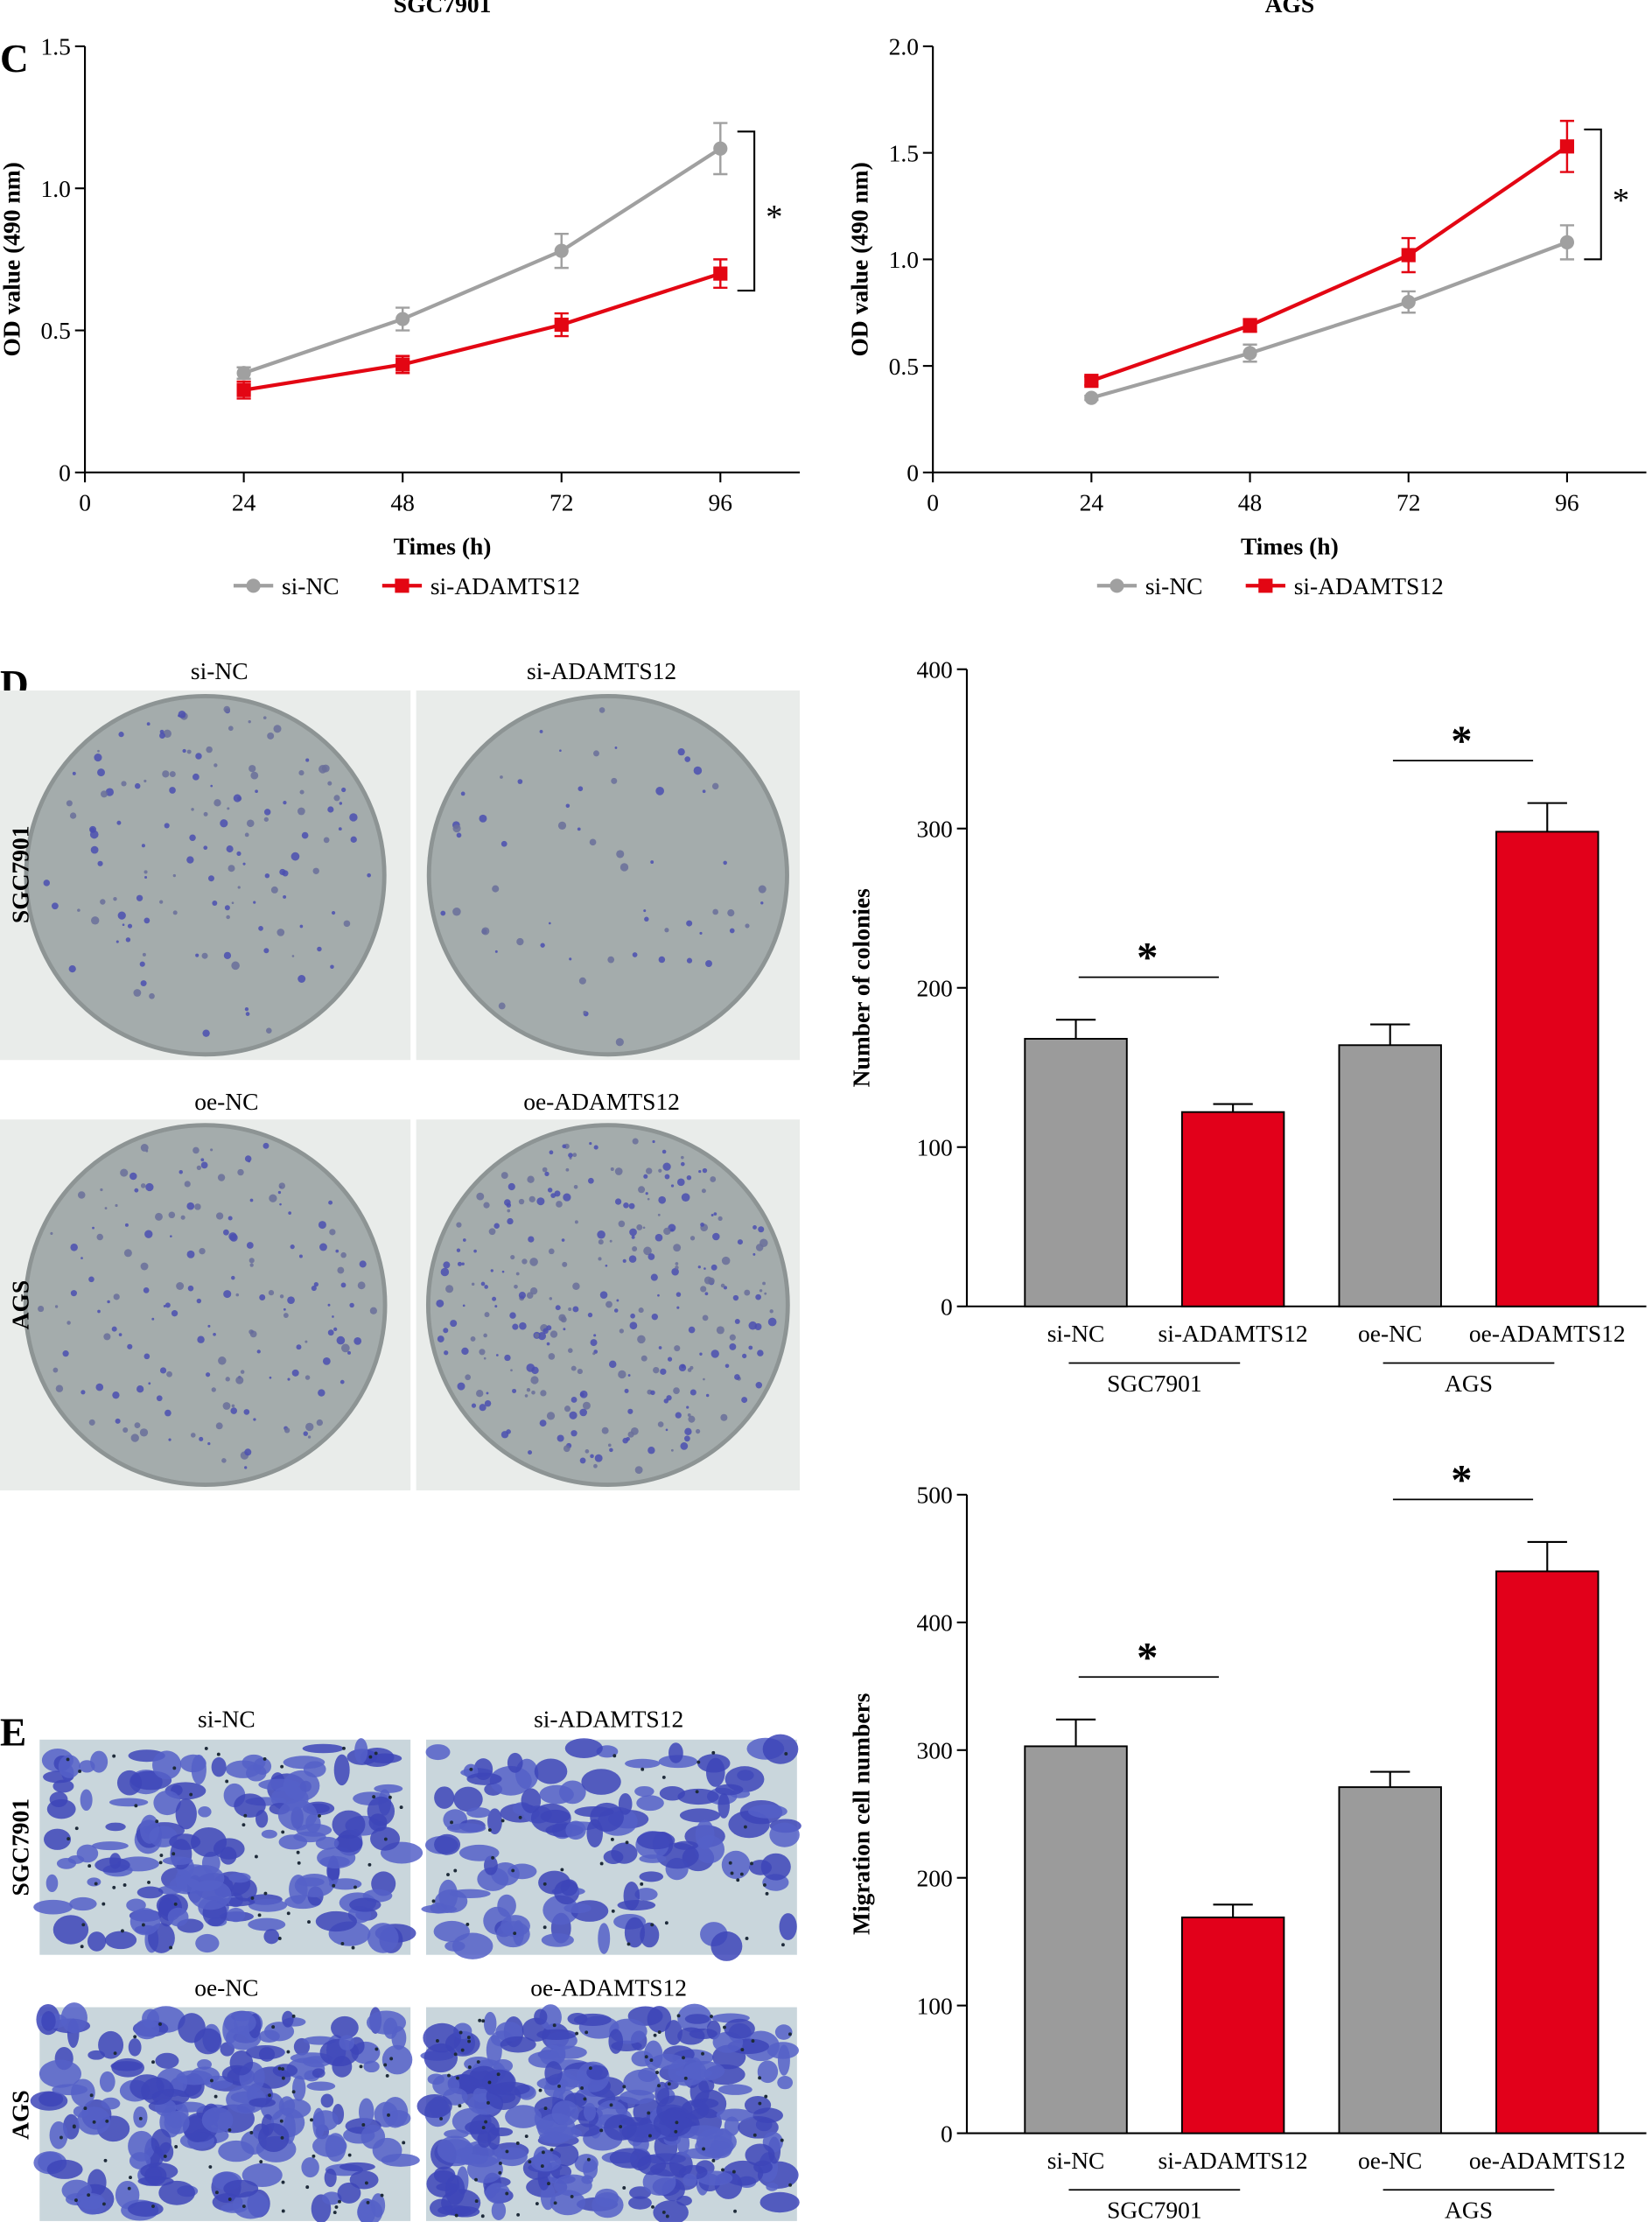  Describe the element at coordinates (1547, 2160) in the screenshot. I see `x-tick-label: oe-ADAMTS12` at that location.